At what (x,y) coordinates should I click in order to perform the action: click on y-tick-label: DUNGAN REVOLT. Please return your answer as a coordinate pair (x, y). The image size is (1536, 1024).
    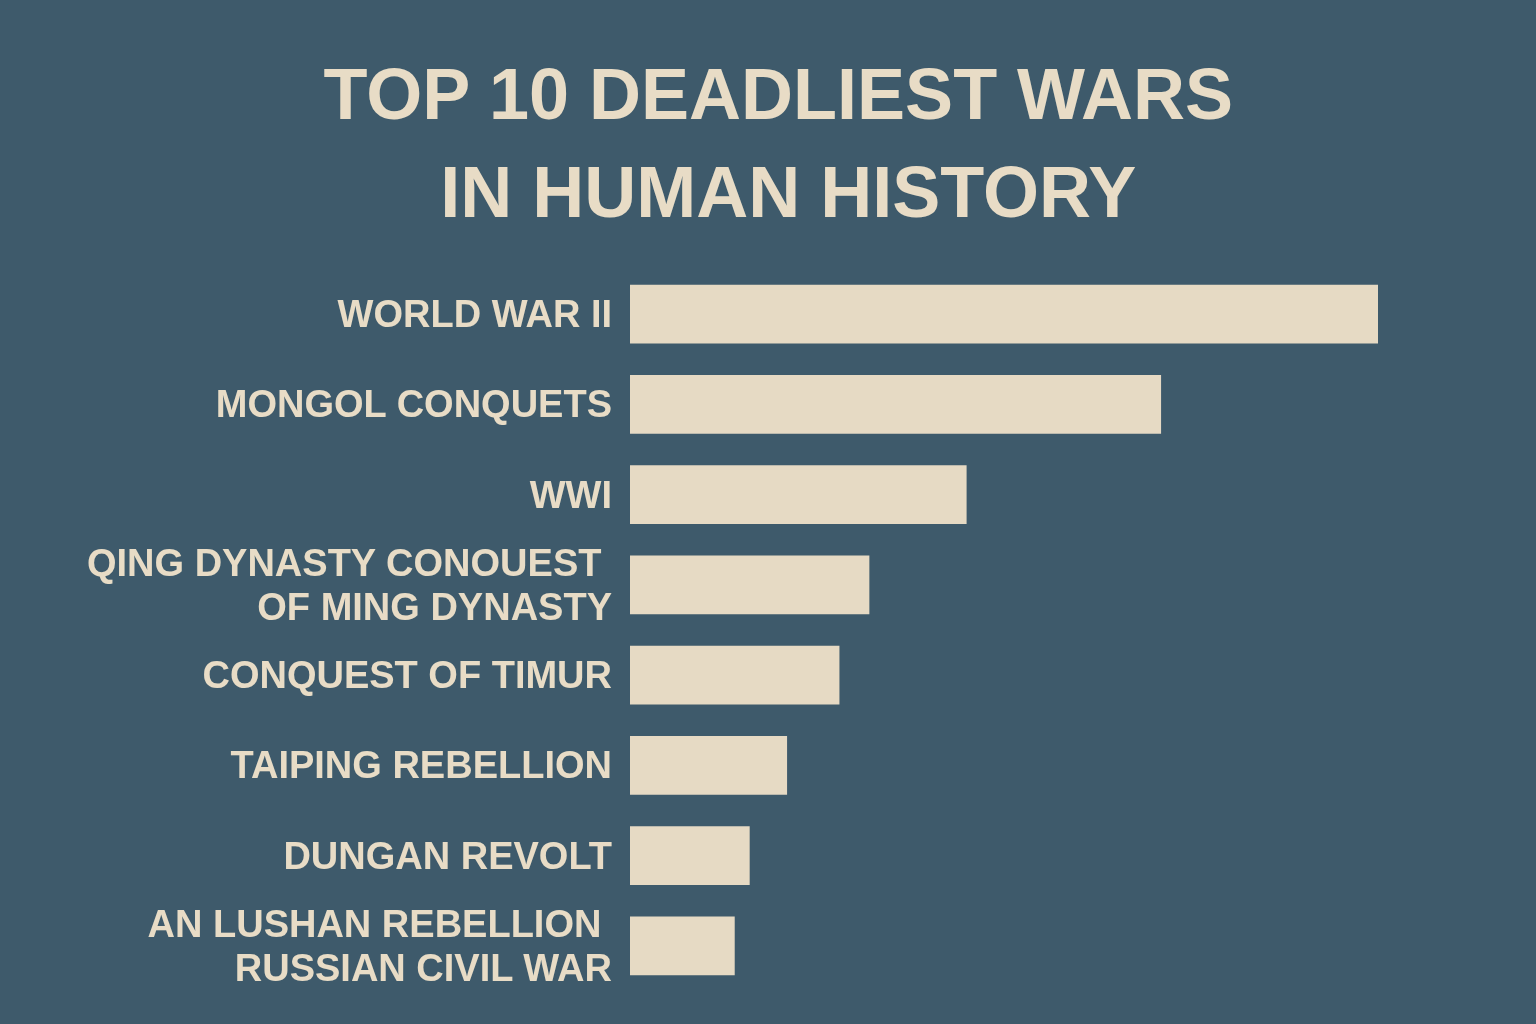
    Looking at the image, I should click on (447, 855).